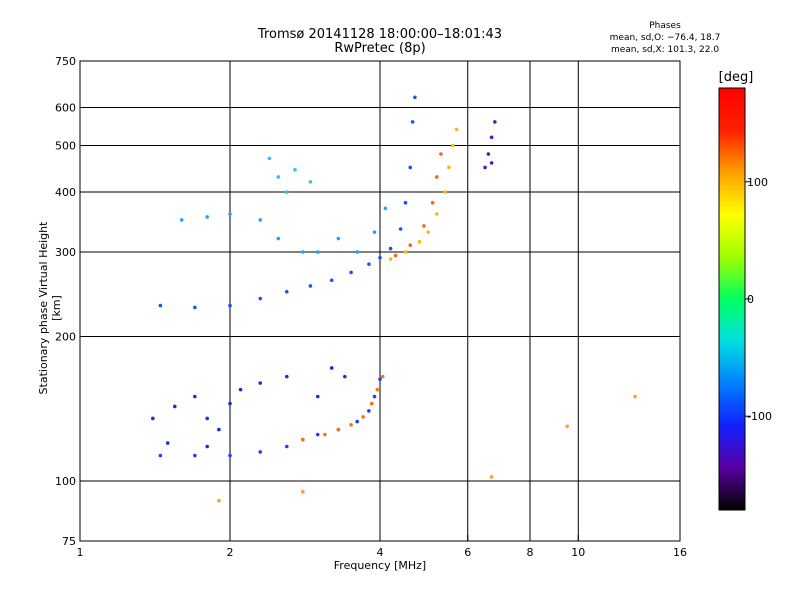 This screenshot has width=800, height=600. I want to click on y-tick-label: 100, so click(65, 481).